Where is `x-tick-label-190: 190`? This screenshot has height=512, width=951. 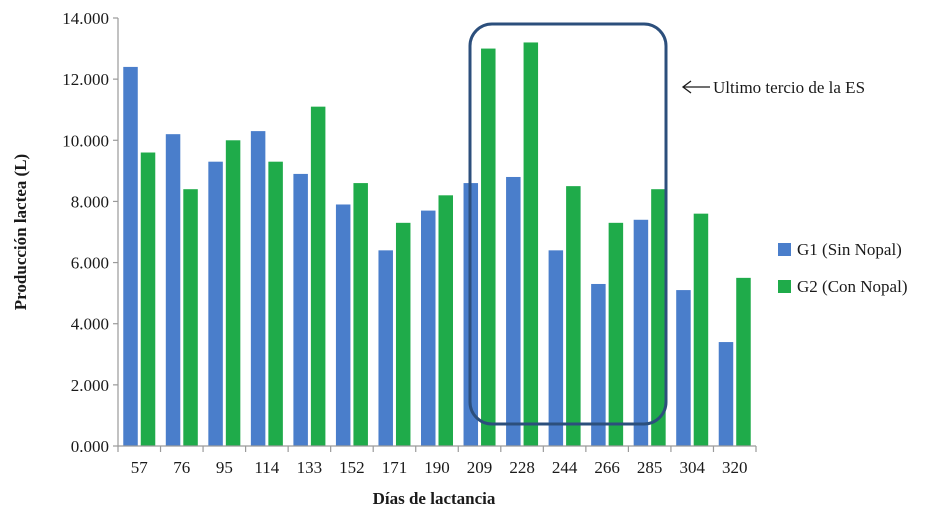 x-tick-label-190: 190 is located at coordinates (437, 467).